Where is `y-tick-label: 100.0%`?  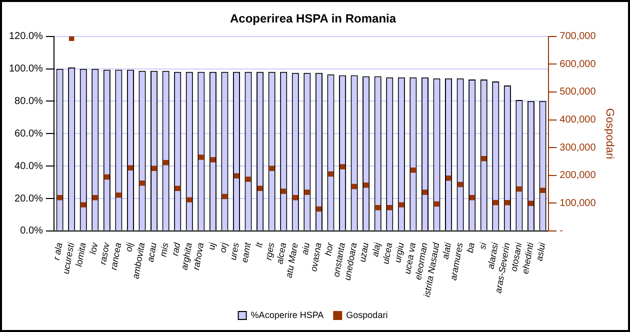
y-tick-label: 100.0% is located at coordinates (26, 69).